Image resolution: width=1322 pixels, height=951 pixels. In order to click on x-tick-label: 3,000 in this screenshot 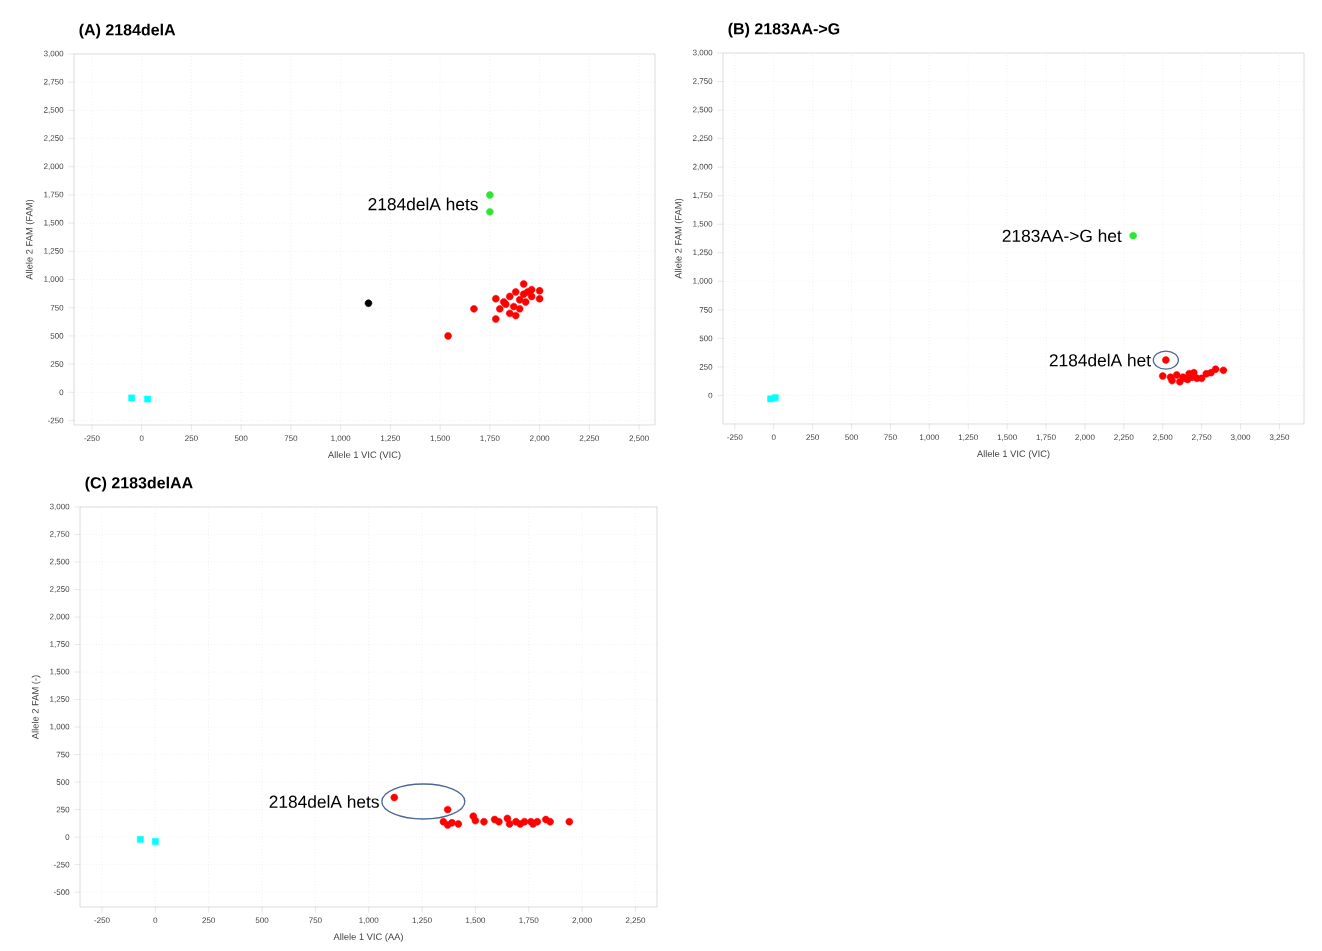, I will do `click(1240, 438)`.